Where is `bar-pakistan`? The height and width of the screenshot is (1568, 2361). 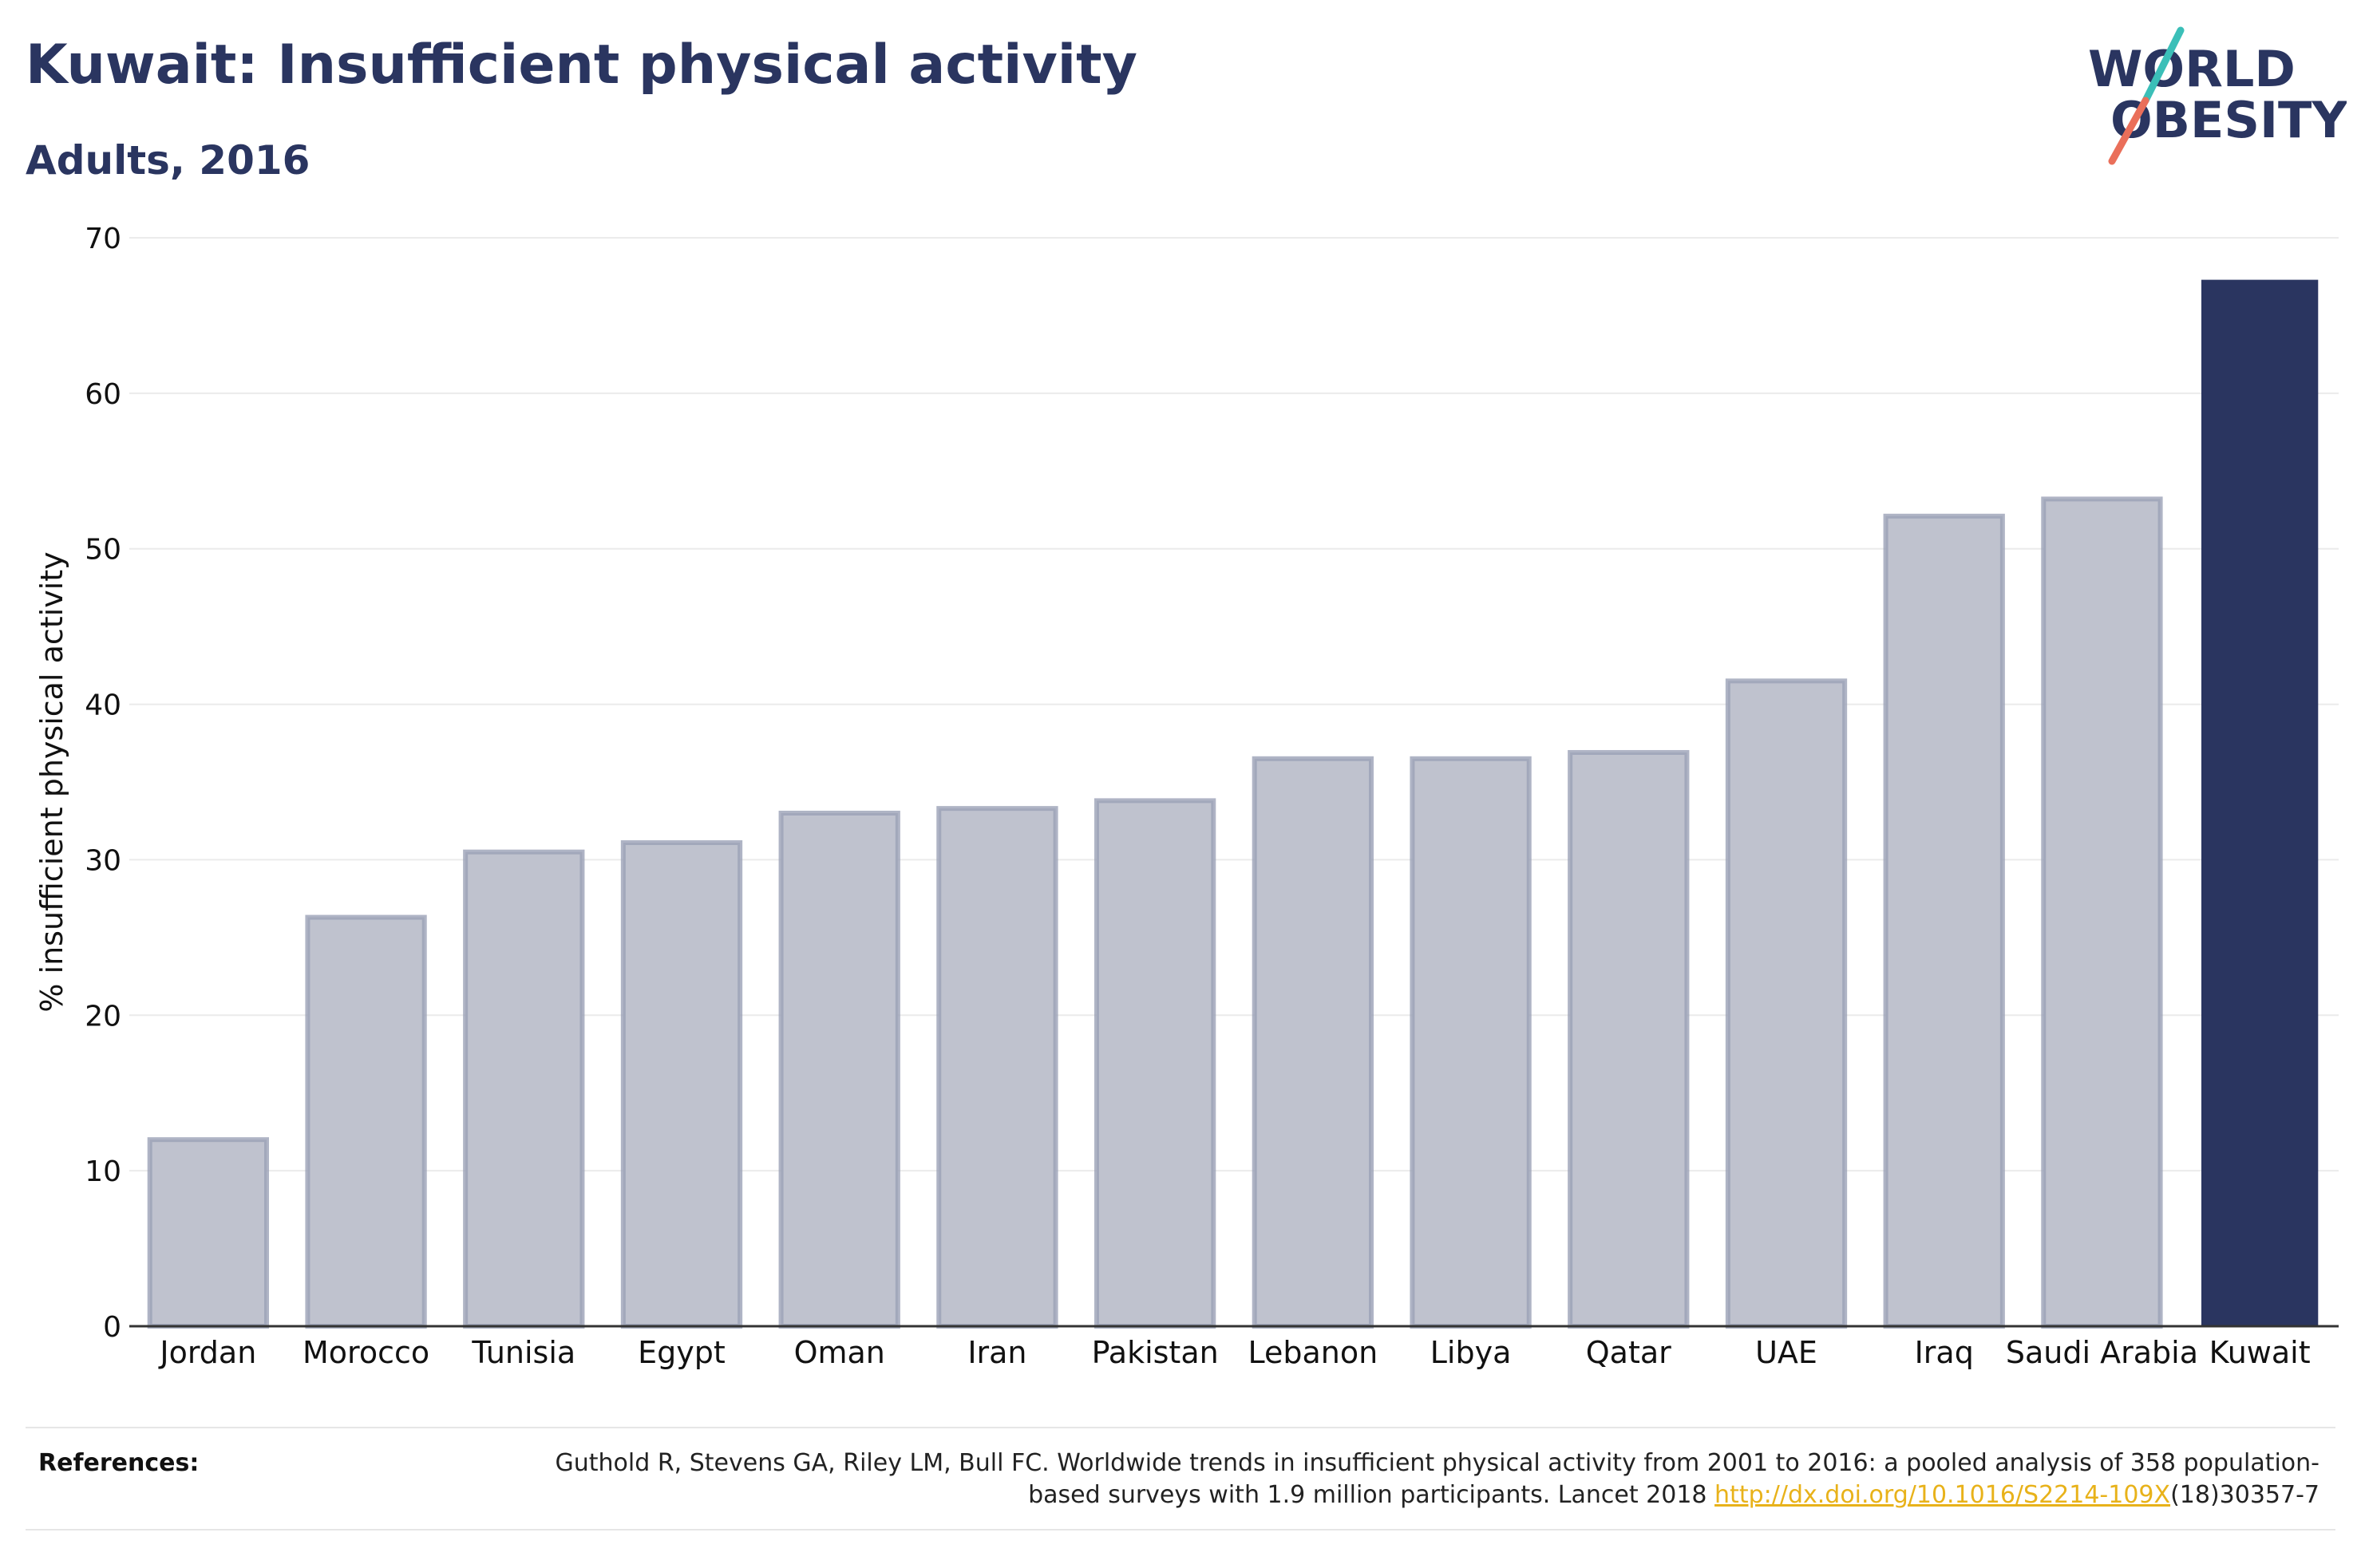 bar-pakistan is located at coordinates (1154, 1063).